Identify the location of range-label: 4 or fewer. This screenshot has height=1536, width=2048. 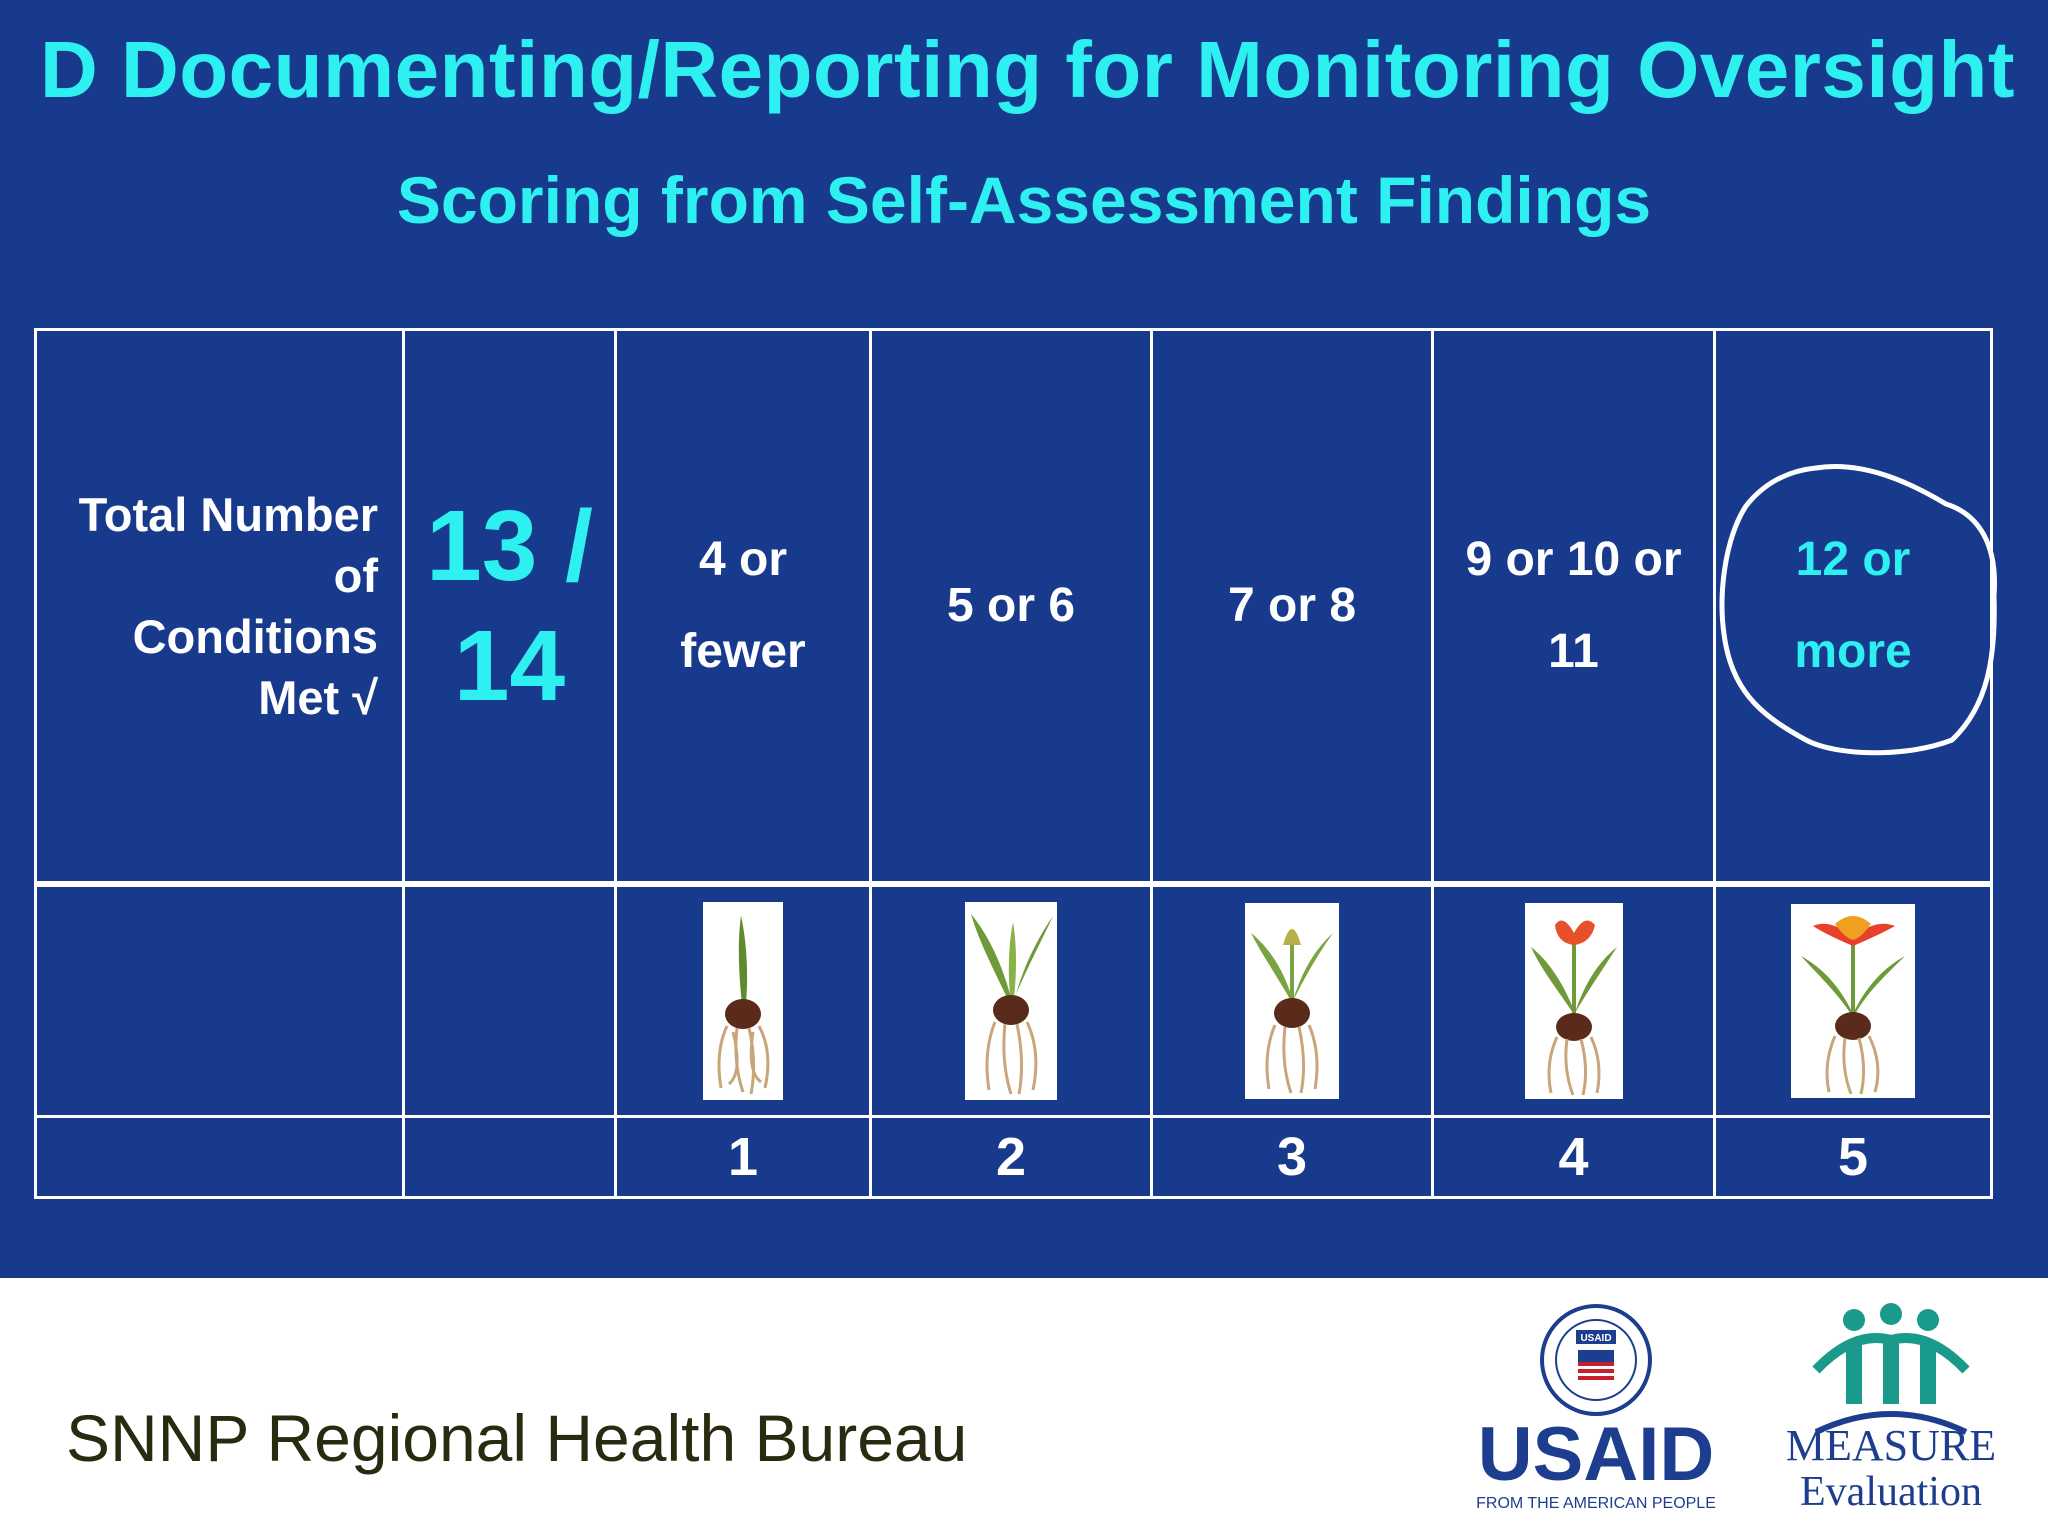
(743, 606).